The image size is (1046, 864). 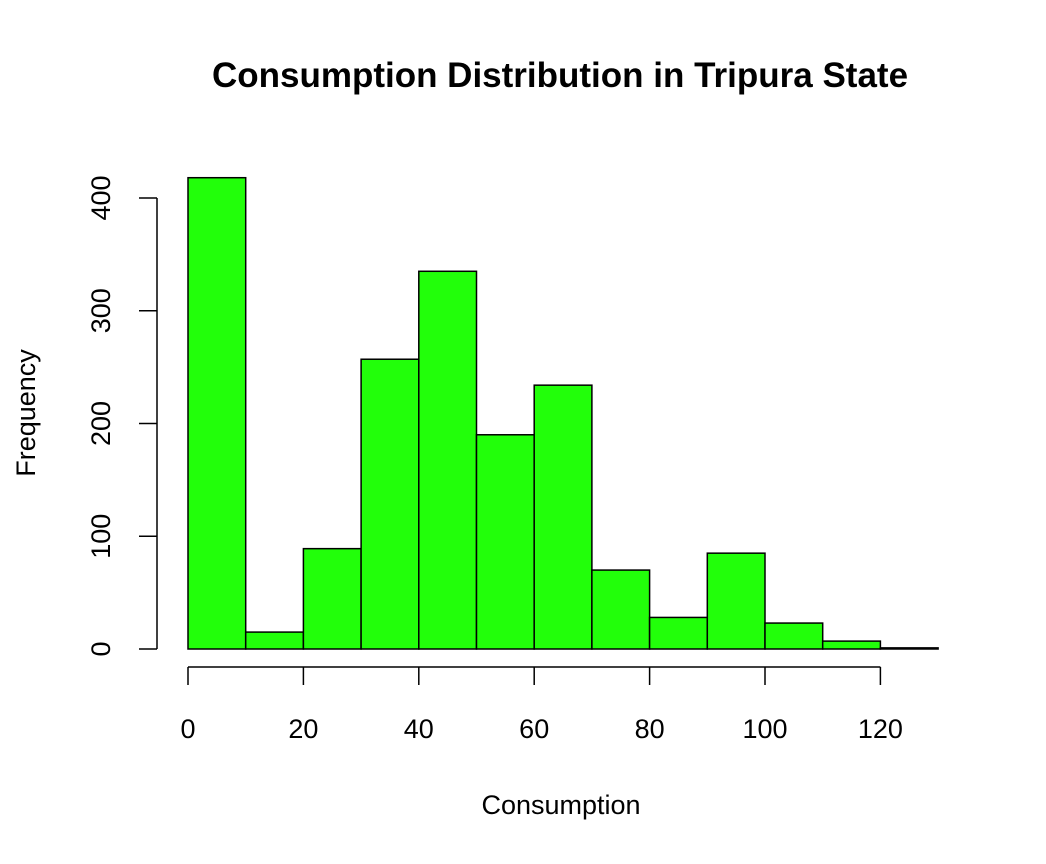 What do you see at coordinates (187, 729) in the screenshot?
I see `x-tick-label: 0` at bounding box center [187, 729].